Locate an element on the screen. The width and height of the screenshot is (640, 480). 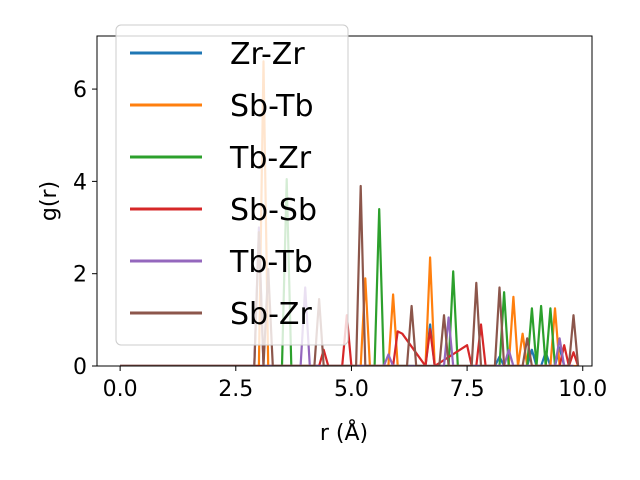
y-tick-label: 0 is located at coordinates (80, 367).